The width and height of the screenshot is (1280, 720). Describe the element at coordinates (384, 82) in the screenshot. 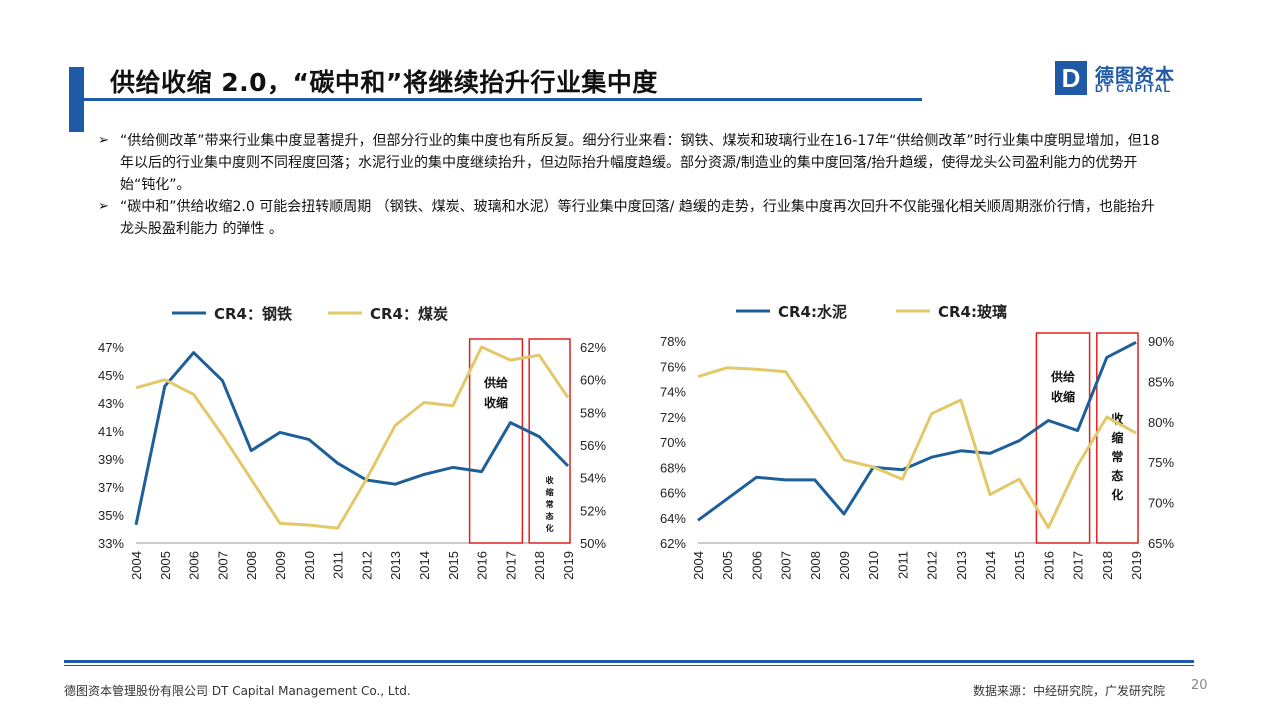

I see `page-title: 供给收缩 2.0，“碳中和”将继续抬升行业集中度` at that location.